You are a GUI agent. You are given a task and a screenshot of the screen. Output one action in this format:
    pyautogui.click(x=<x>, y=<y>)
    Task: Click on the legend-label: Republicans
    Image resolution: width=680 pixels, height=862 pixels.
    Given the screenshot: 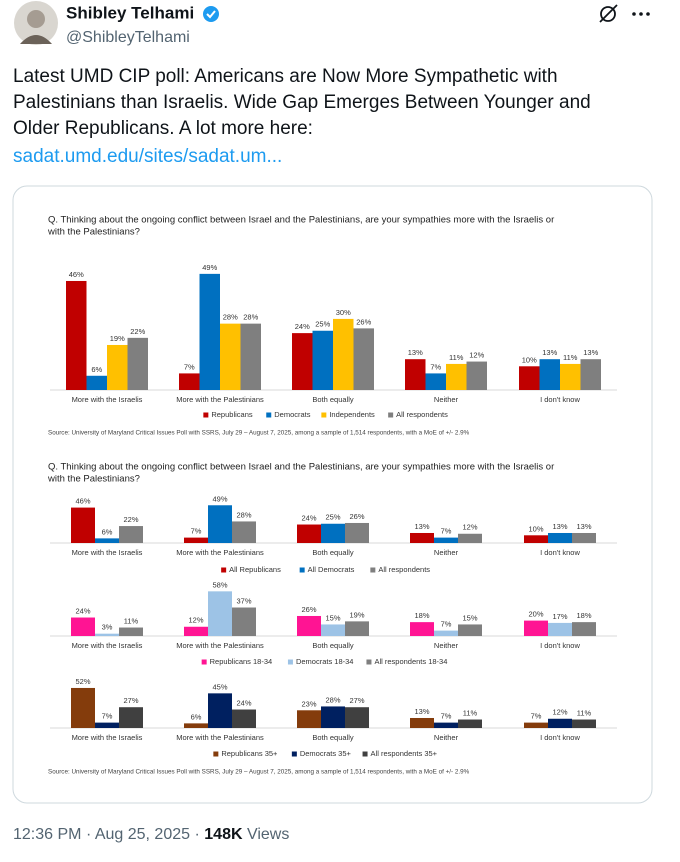 What is the action you would take?
    pyautogui.click(x=232, y=414)
    